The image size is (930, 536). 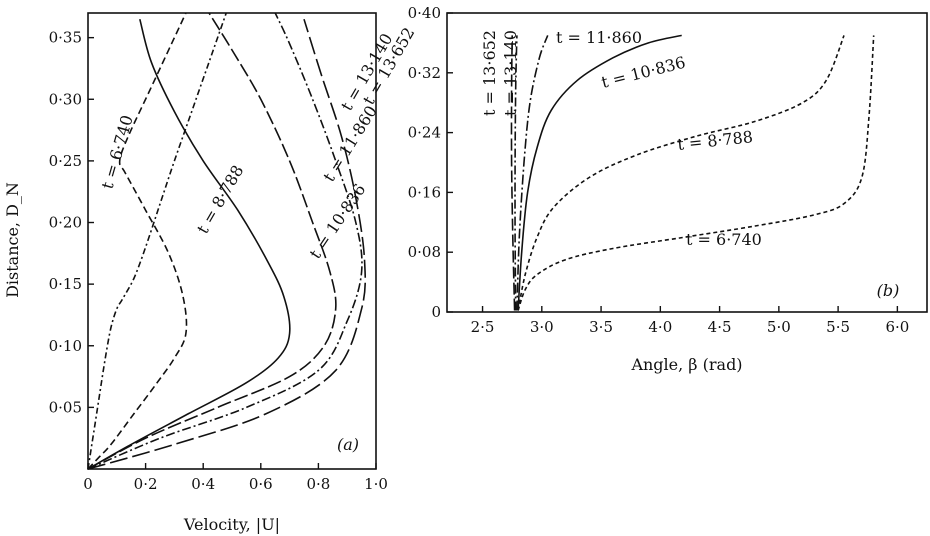 What do you see at coordinates (424, 133) in the screenshot?
I see `y-tick-label: 0·24` at bounding box center [424, 133].